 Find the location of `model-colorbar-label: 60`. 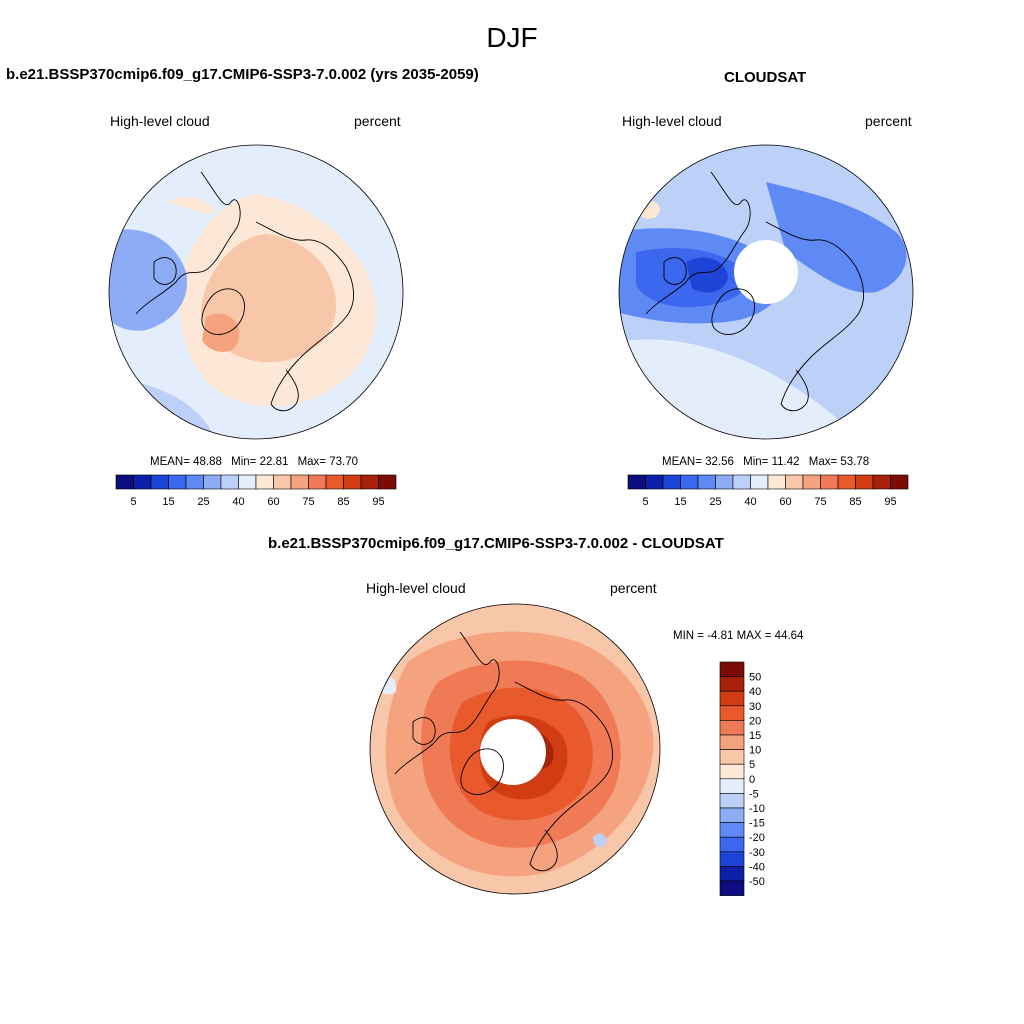

model-colorbar-label: 60 is located at coordinates (273, 502).